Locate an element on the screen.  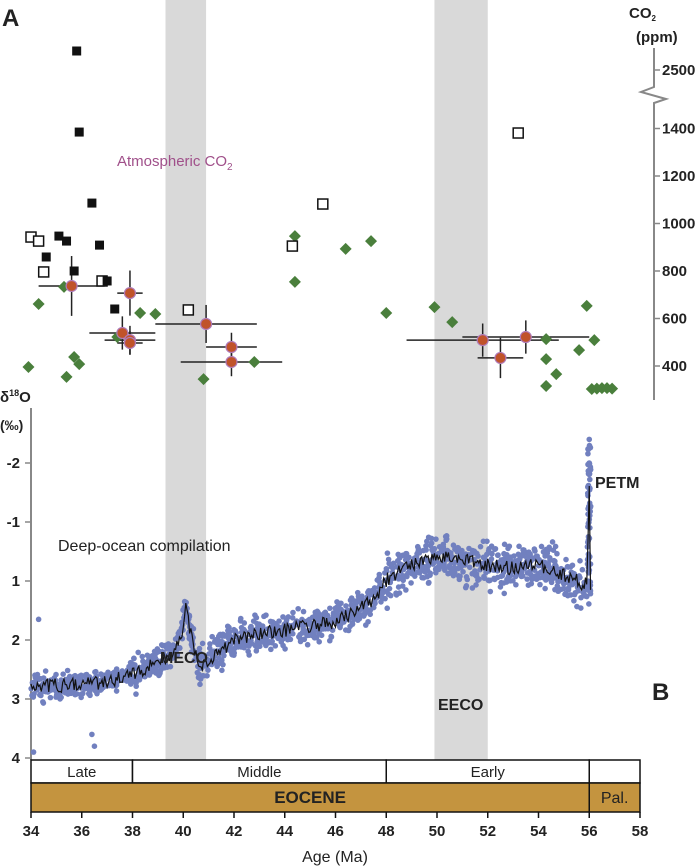
d18o-tick-label: 1 is located at coordinates (16, 581).